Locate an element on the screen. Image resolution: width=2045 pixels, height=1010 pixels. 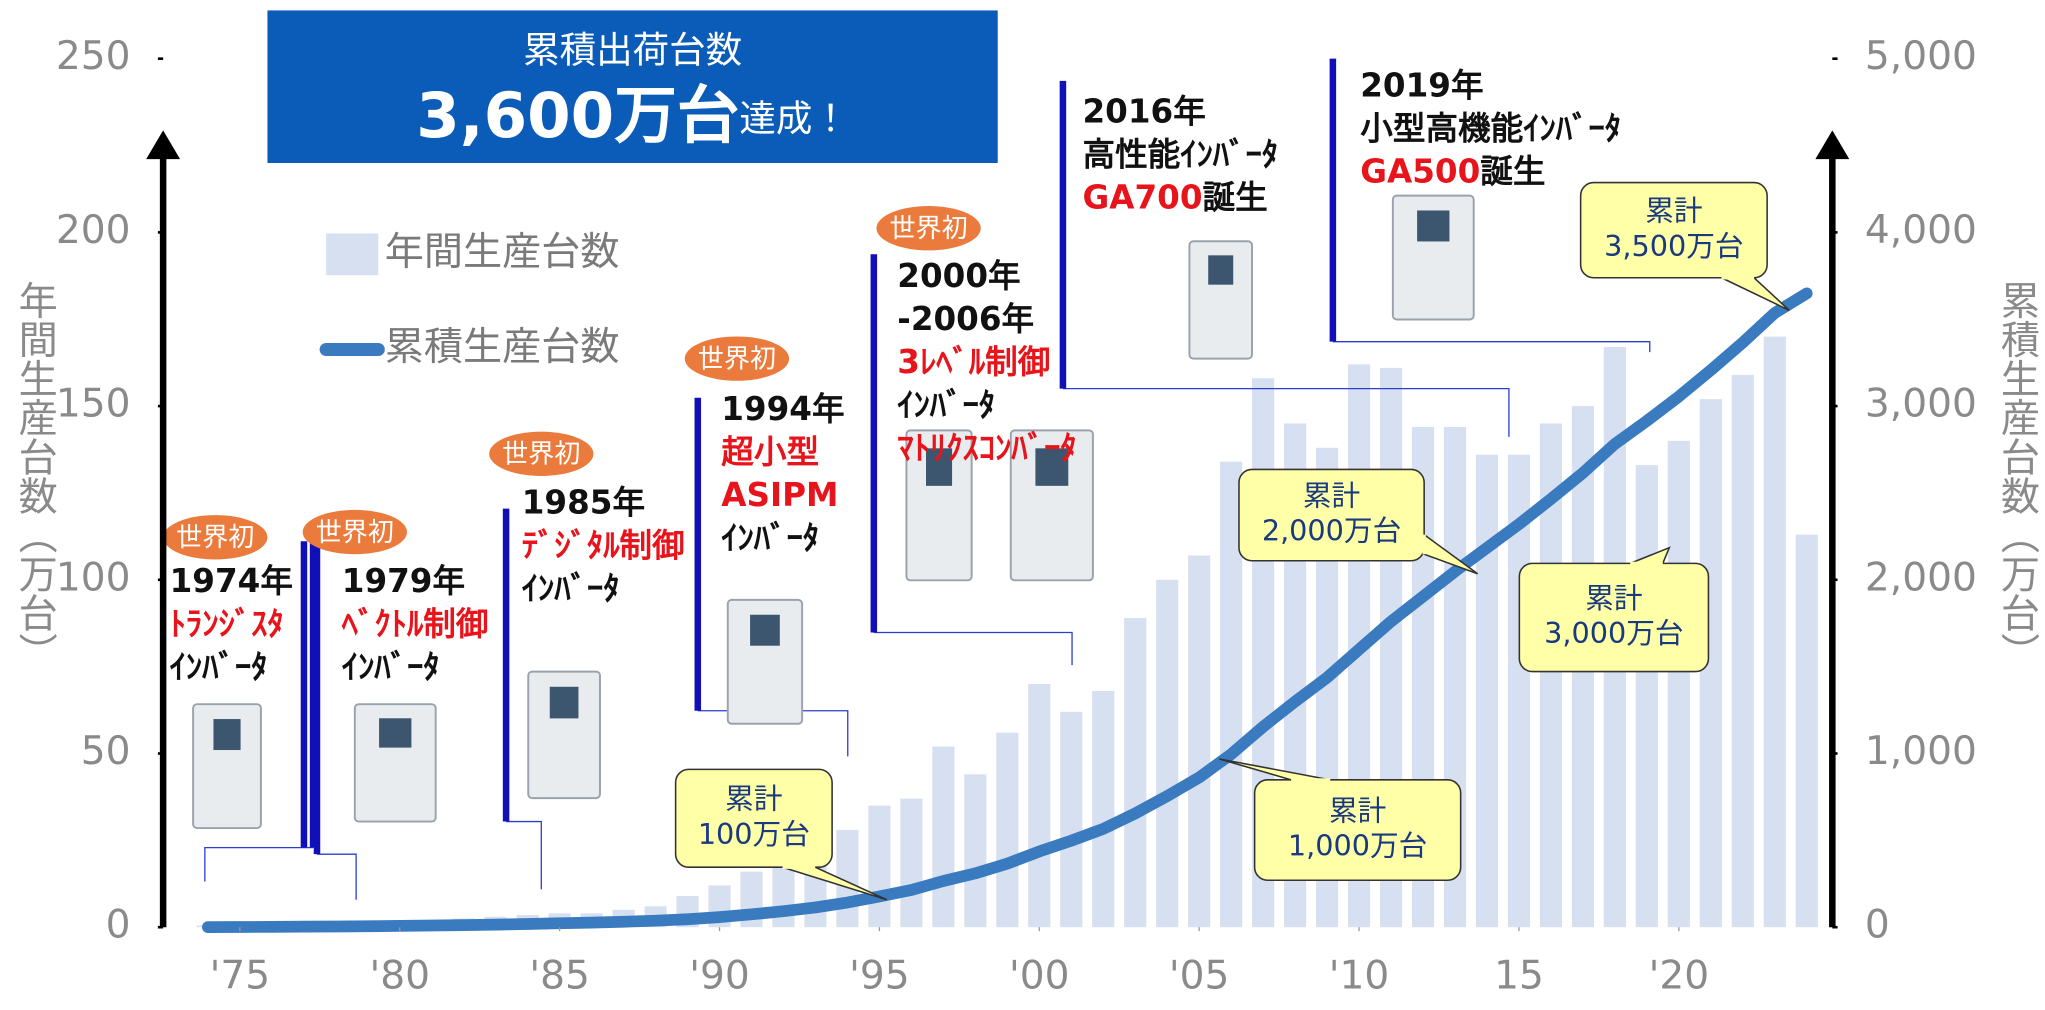
callout-pointer is located at coordinates (1755, 294).